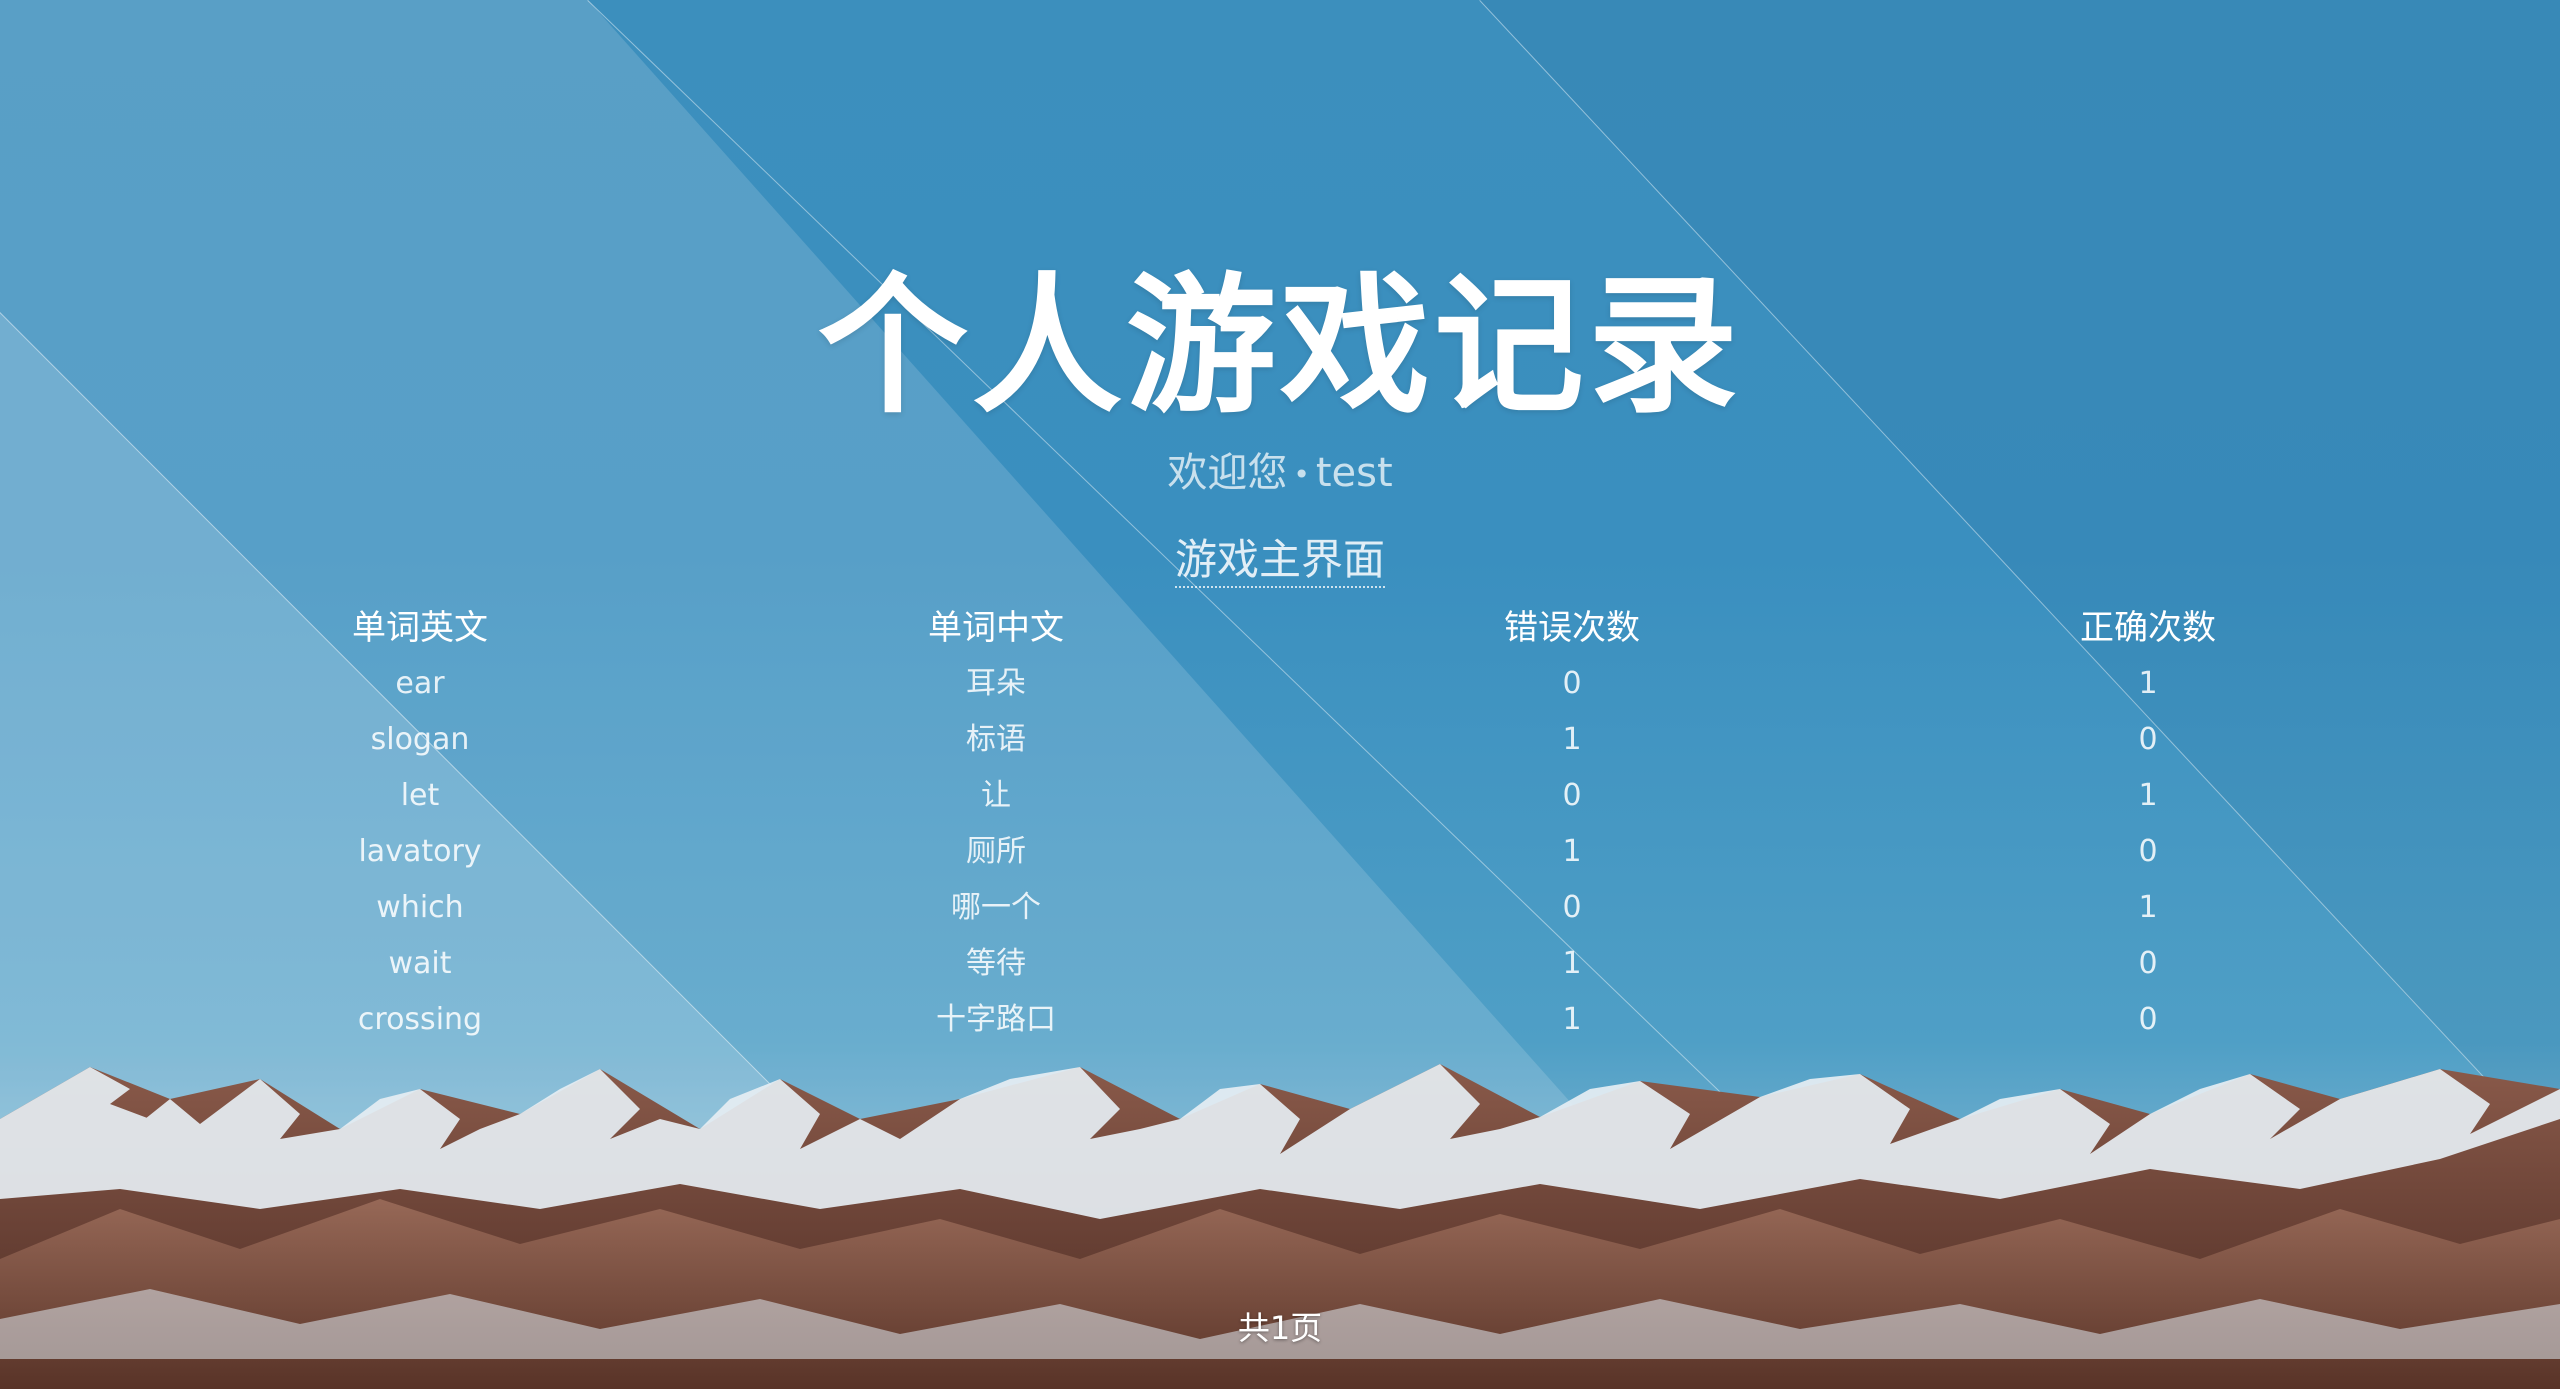  I want to click on cell-chinese: 十字路口, so click(996, 1019).